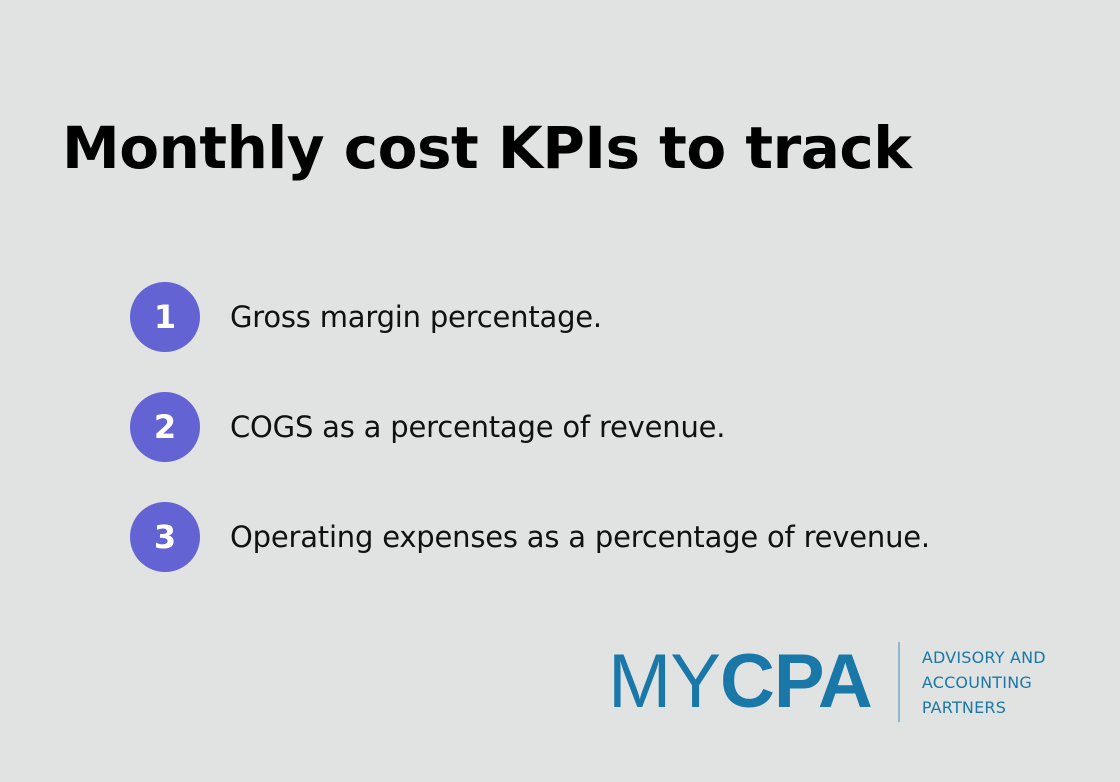 This screenshot has width=1120, height=782. Describe the element at coordinates (478, 427) in the screenshot. I see `list-item-text: COGS as a percentage of revenue.` at that location.